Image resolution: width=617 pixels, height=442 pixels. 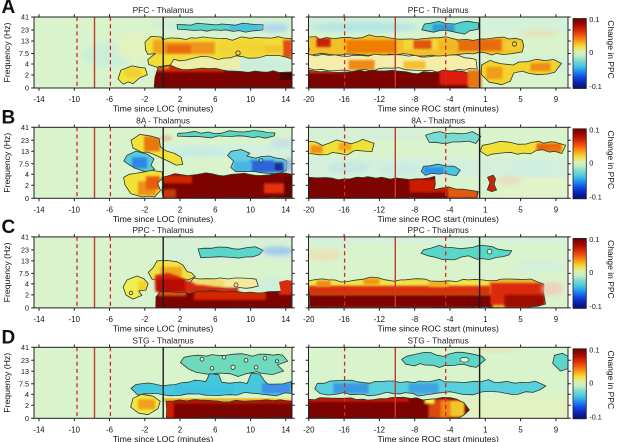 What do you see at coordinates (556, 209) in the screenshot?
I see `svg-text: 9` at bounding box center [556, 209].